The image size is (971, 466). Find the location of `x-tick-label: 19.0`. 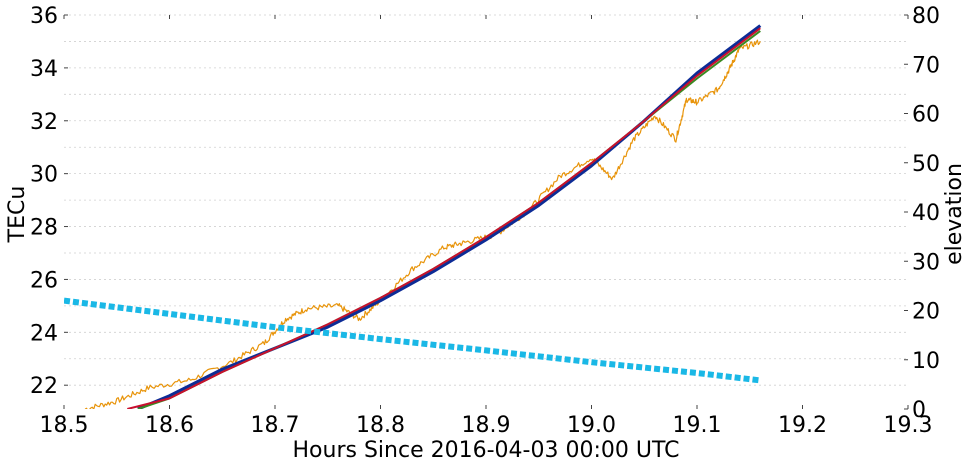

x-tick-label: 19.0 is located at coordinates (591, 425).